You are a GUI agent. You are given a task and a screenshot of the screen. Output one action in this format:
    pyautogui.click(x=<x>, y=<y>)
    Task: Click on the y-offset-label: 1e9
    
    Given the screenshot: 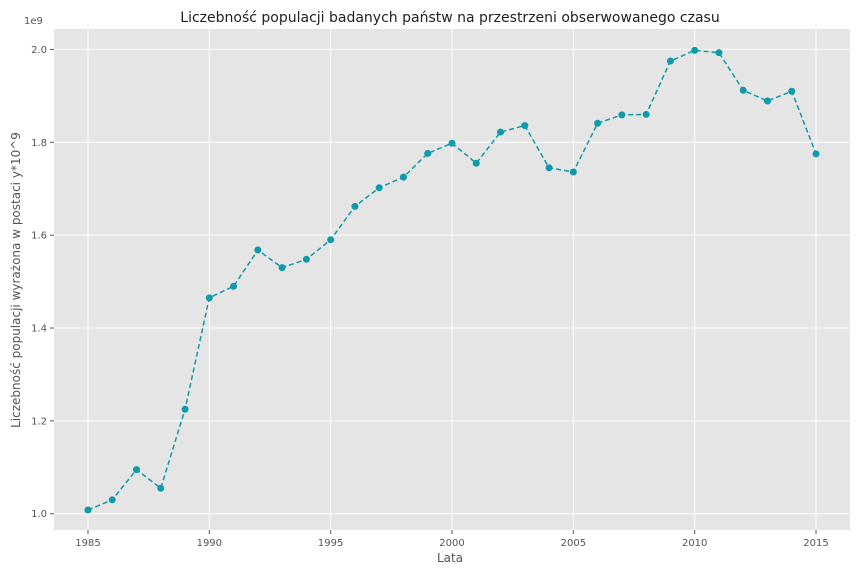 What is the action you would take?
    pyautogui.click(x=33, y=21)
    